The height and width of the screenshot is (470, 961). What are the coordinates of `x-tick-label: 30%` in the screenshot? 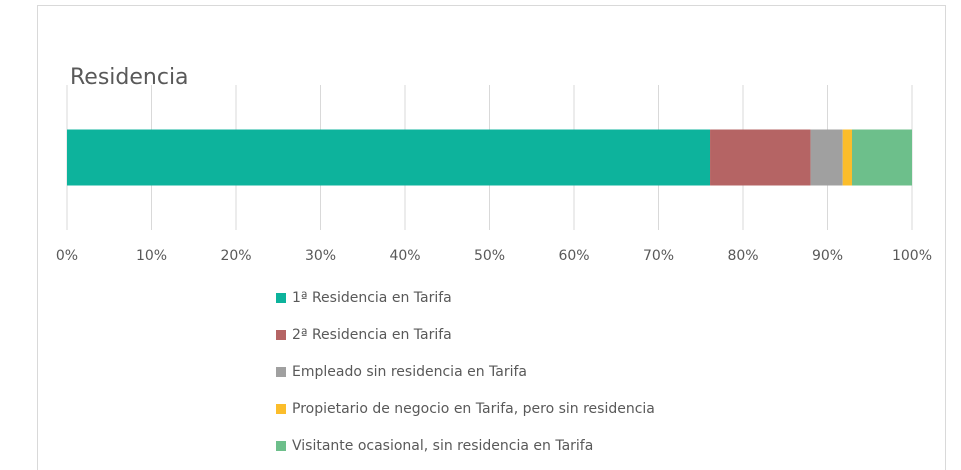 It's located at (320, 256).